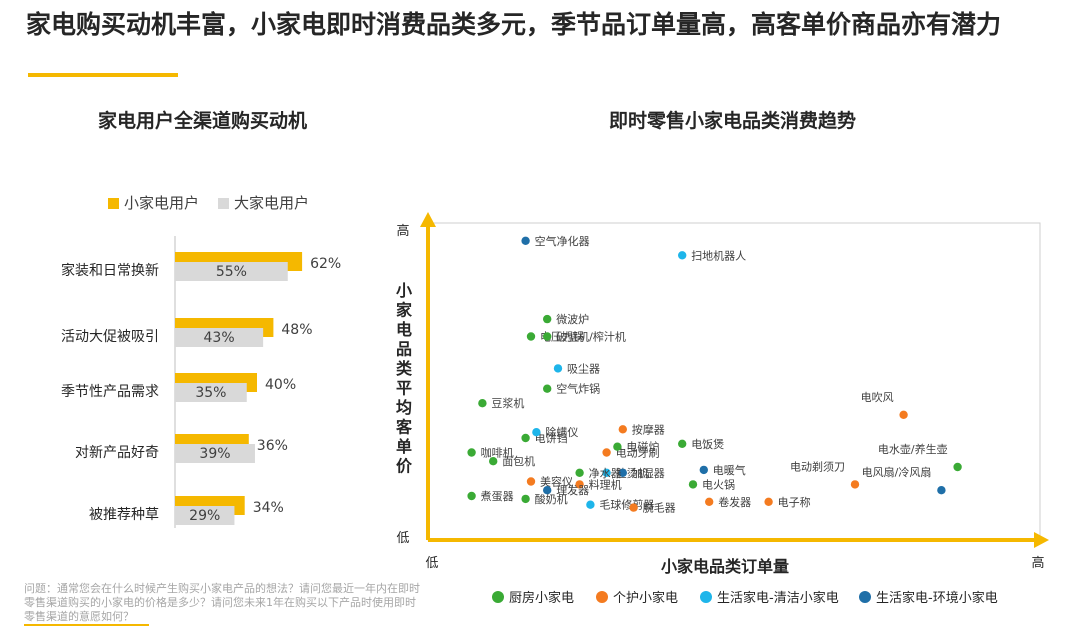 The width and height of the screenshot is (1080, 627). I want to click on scatter-label-4: 破壁机/榨汁机, so click(591, 337).